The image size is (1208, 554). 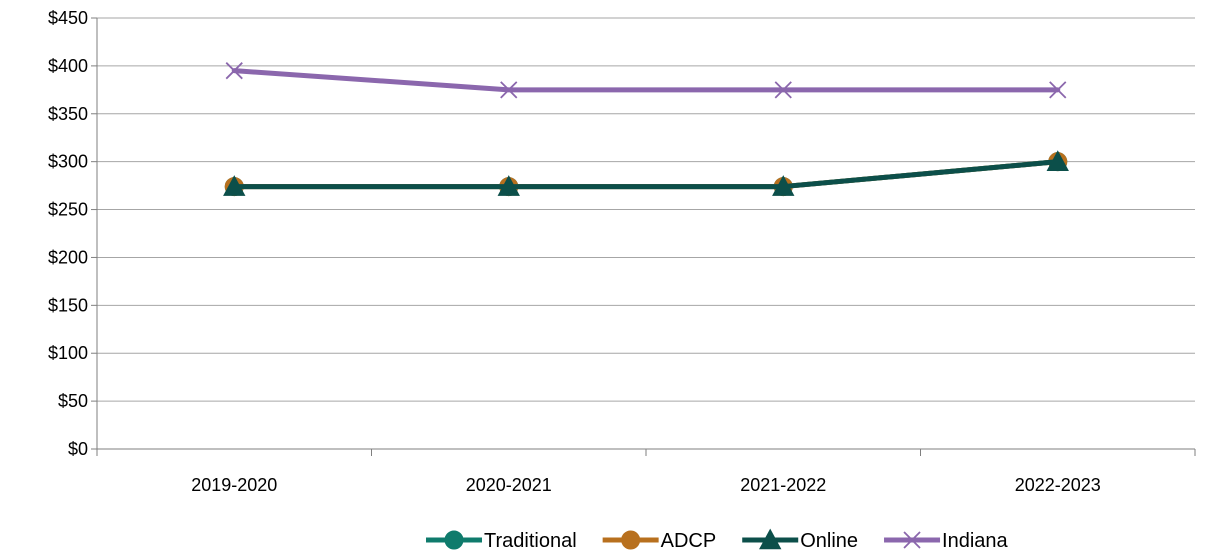 I want to click on legend-item-indiana: Indiana, so click(x=946, y=541).